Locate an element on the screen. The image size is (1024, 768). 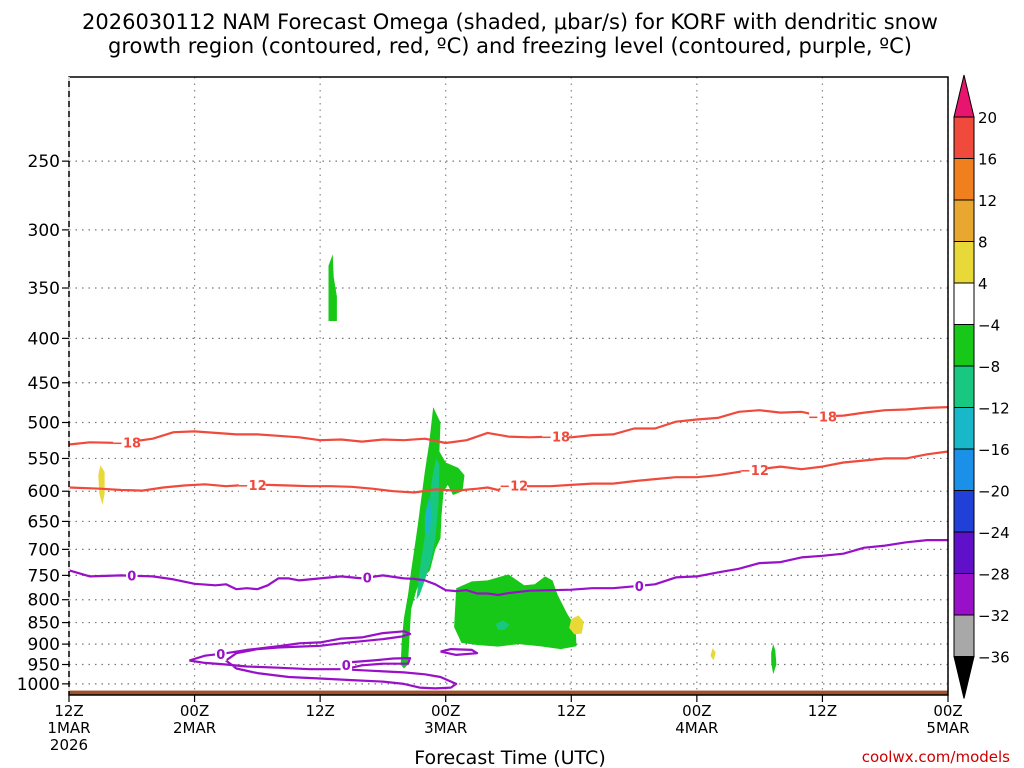
colorbar-label: −20 is located at coordinates (994, 492).